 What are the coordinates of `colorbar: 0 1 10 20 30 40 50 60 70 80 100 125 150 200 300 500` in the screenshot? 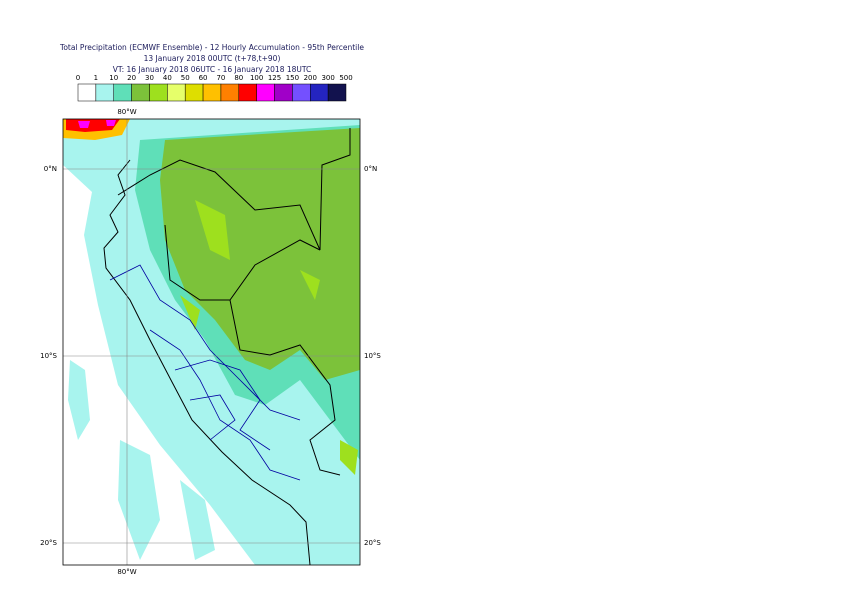 It's located at (214, 88).